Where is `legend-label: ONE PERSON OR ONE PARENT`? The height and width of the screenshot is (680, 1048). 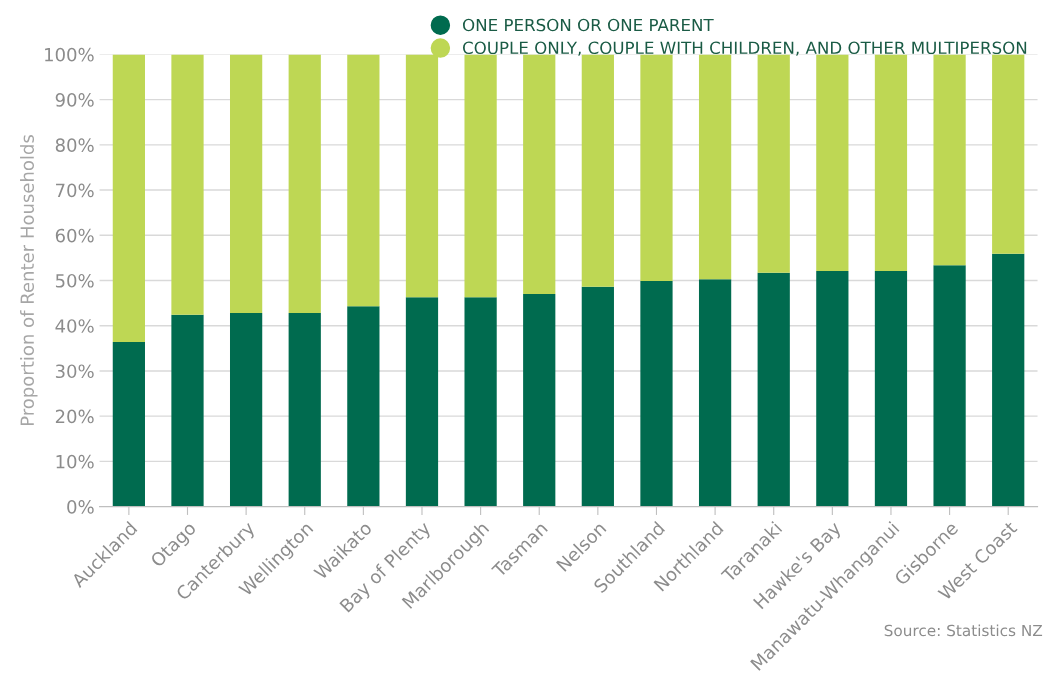 legend-label: ONE PERSON OR ONE PARENT is located at coordinates (588, 25).